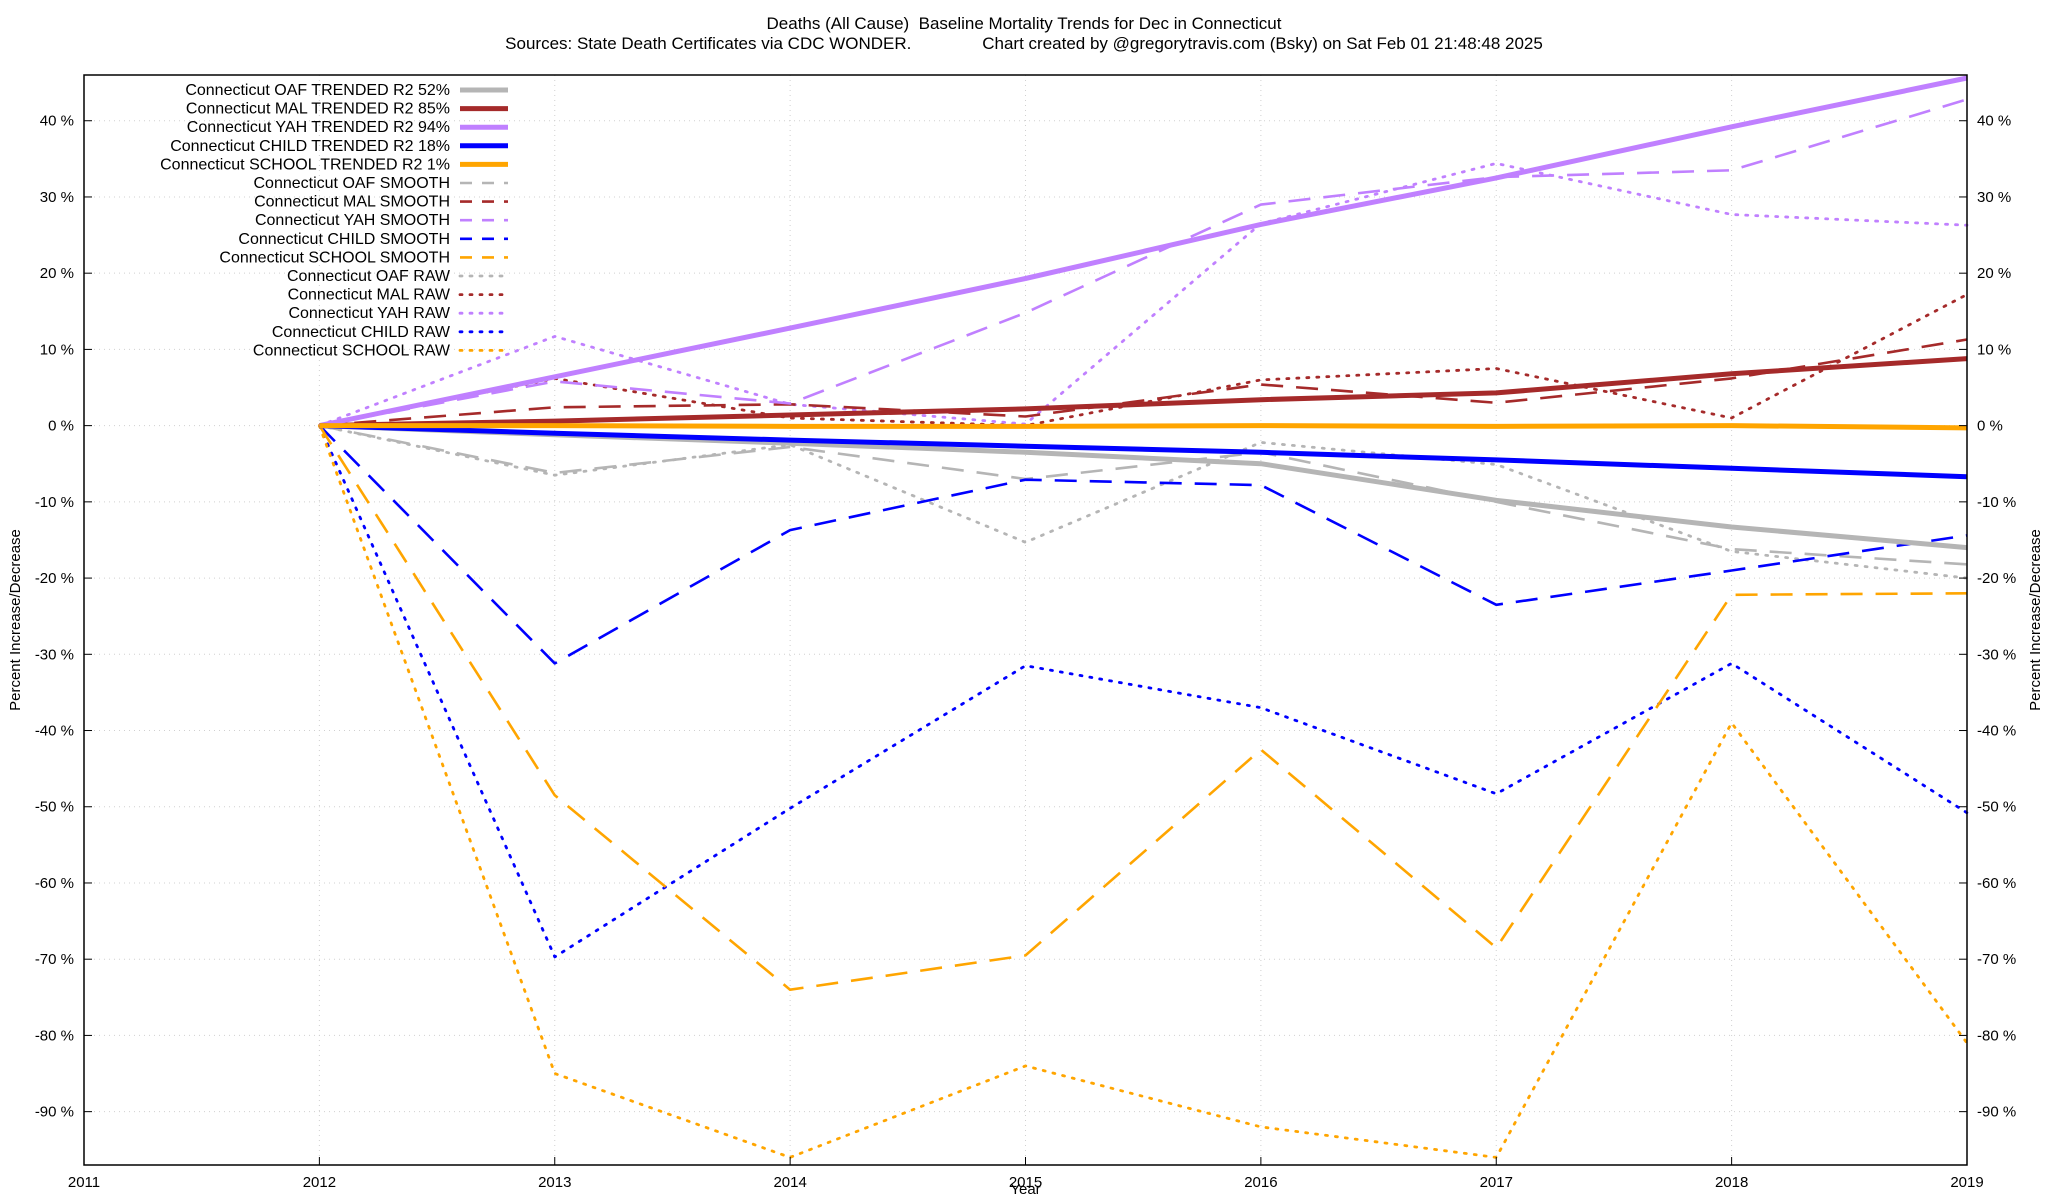 The image size is (2048, 1200). Describe the element at coordinates (369, 313) in the screenshot. I see `legend-entry-label: Connecticut YAH RAW` at that location.